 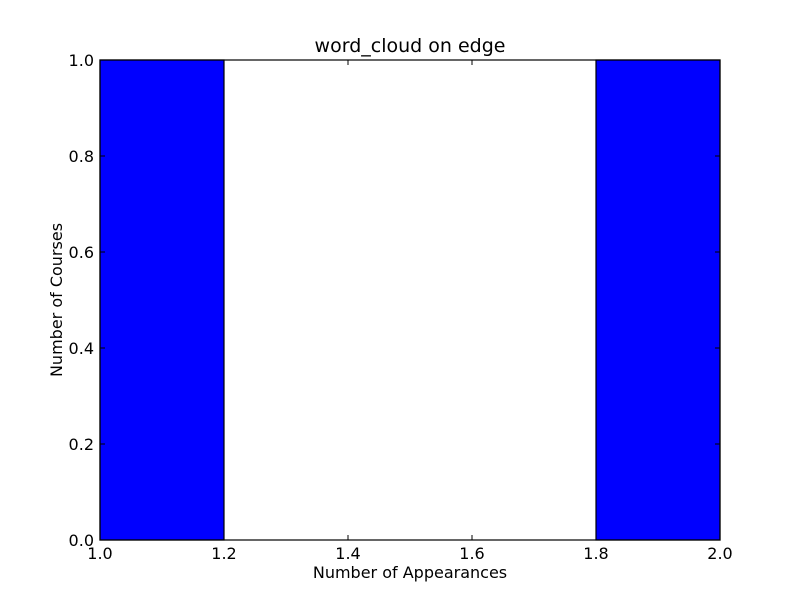 What do you see at coordinates (81, 60) in the screenshot?
I see `y-tick-label: 1.0` at bounding box center [81, 60].